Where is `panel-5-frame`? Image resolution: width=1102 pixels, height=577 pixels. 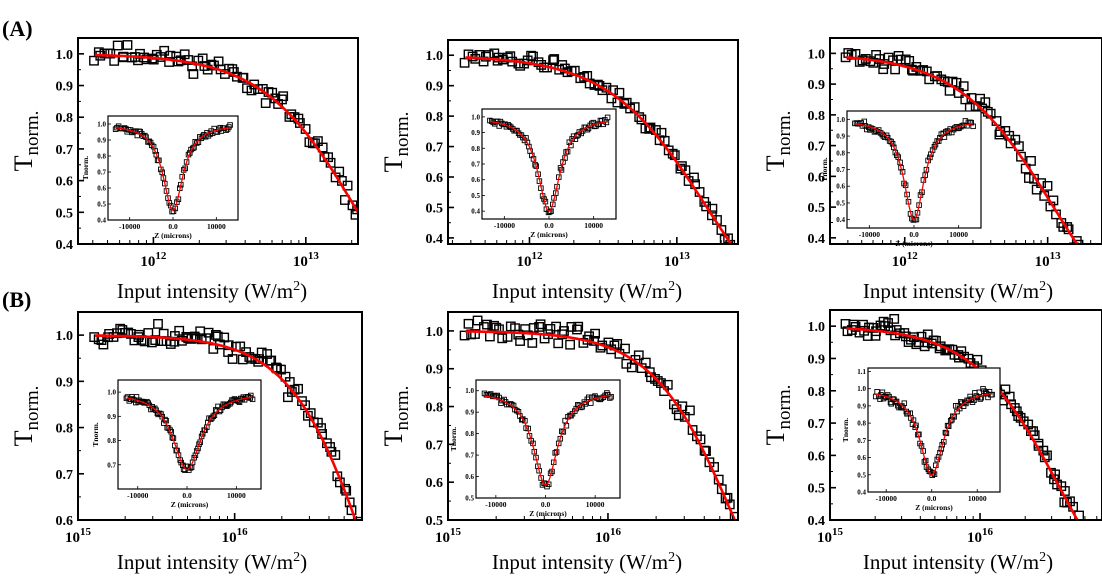 panel-5-frame is located at coordinates (593, 416).